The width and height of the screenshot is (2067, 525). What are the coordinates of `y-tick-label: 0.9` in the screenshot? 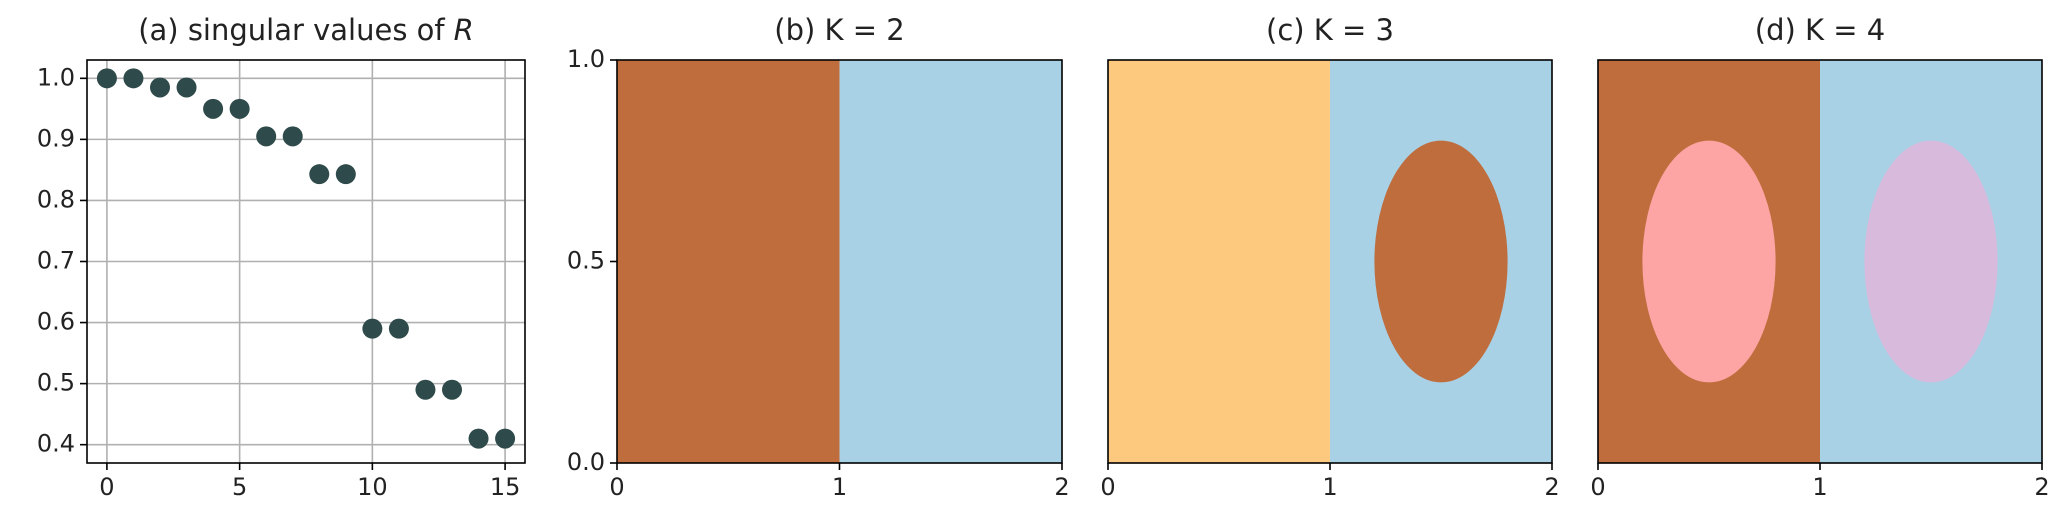 It's located at (56, 138).